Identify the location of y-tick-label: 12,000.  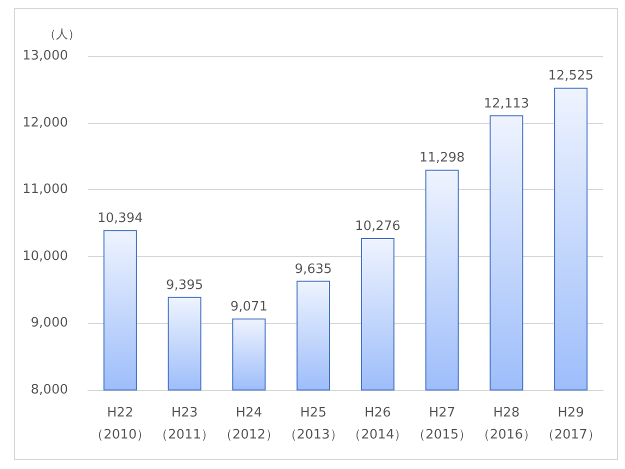
(45, 122).